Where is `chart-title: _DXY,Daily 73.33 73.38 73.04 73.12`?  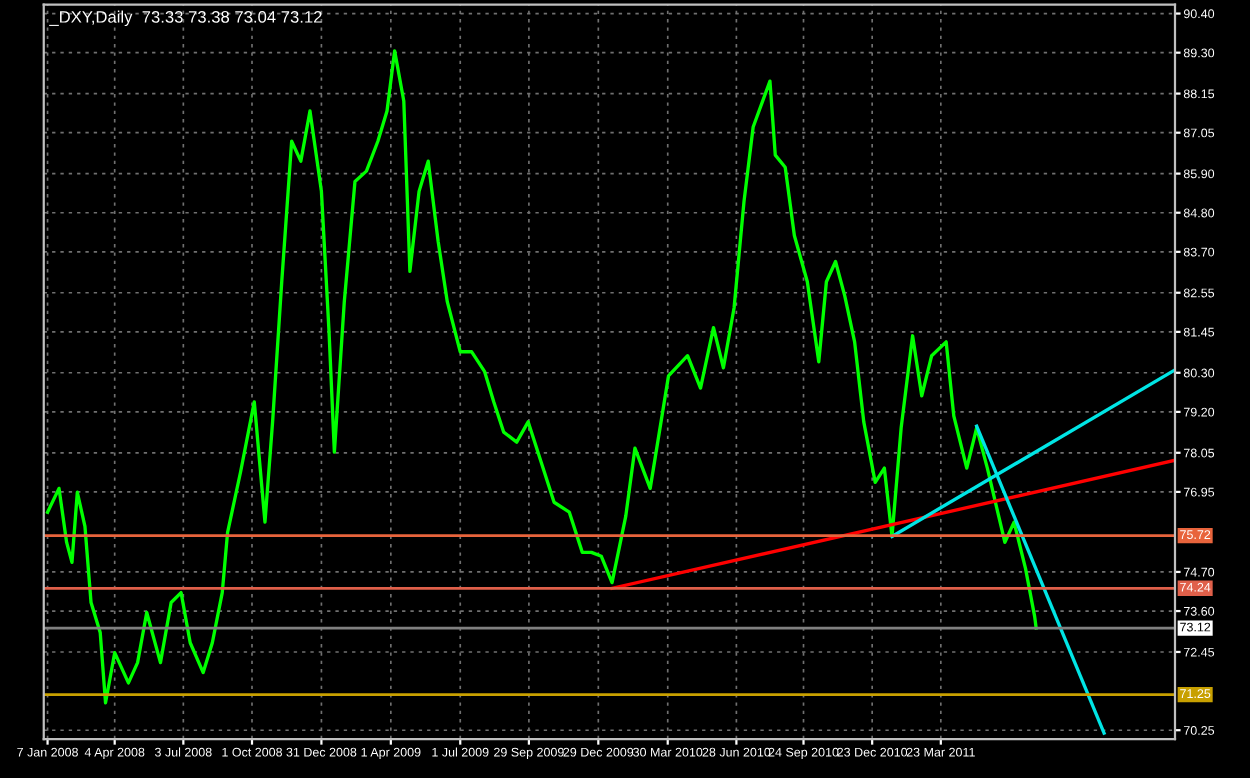
chart-title: _DXY,Daily 73.33 73.38 73.04 73.12 is located at coordinates (185, 18).